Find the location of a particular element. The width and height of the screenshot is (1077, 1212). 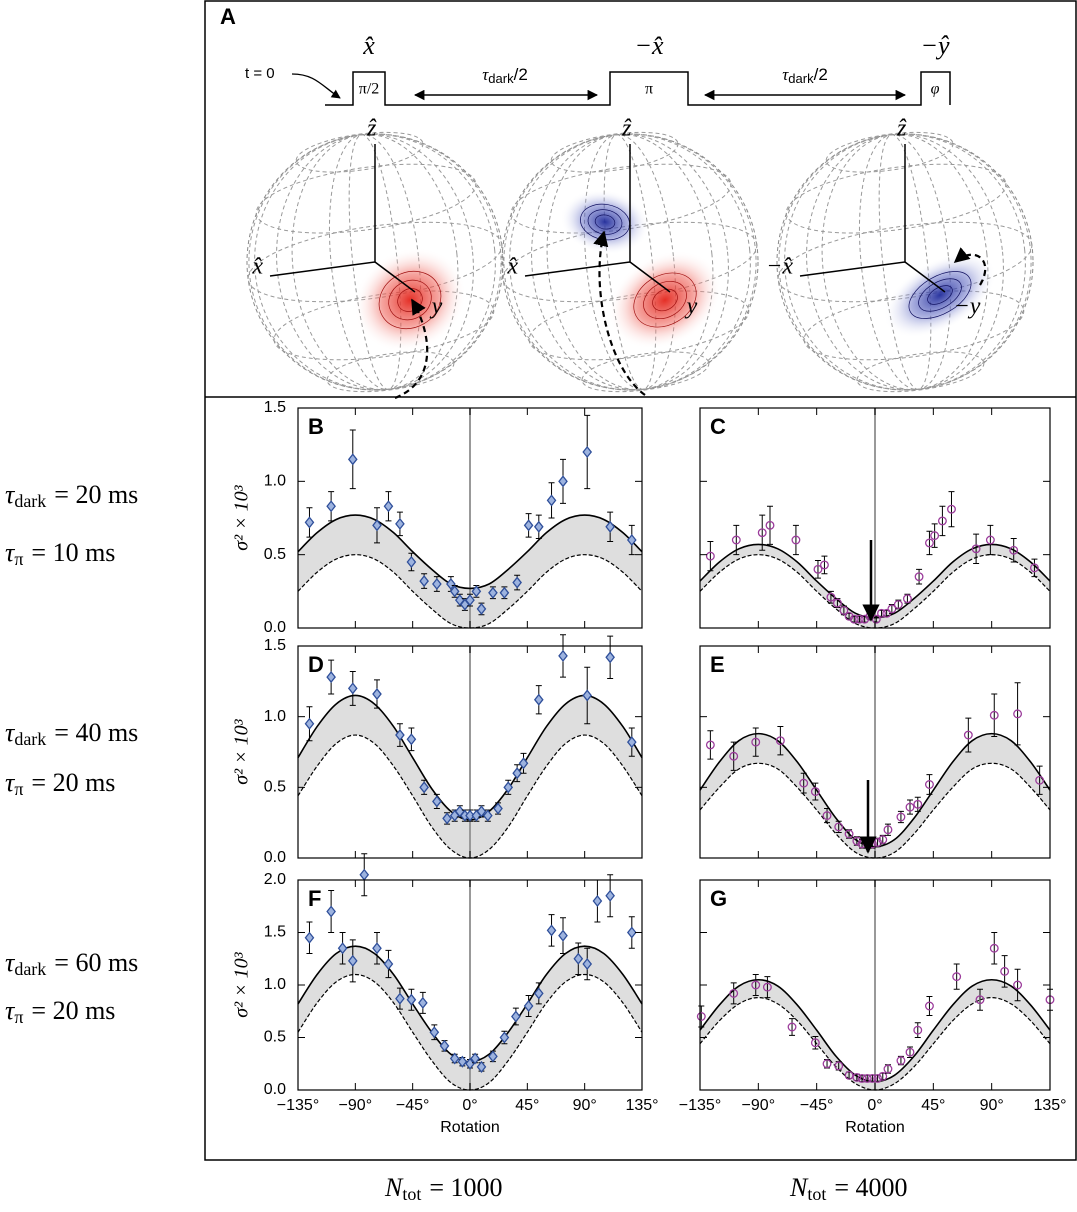

pulse-angle: π is located at coordinates (649, 89).